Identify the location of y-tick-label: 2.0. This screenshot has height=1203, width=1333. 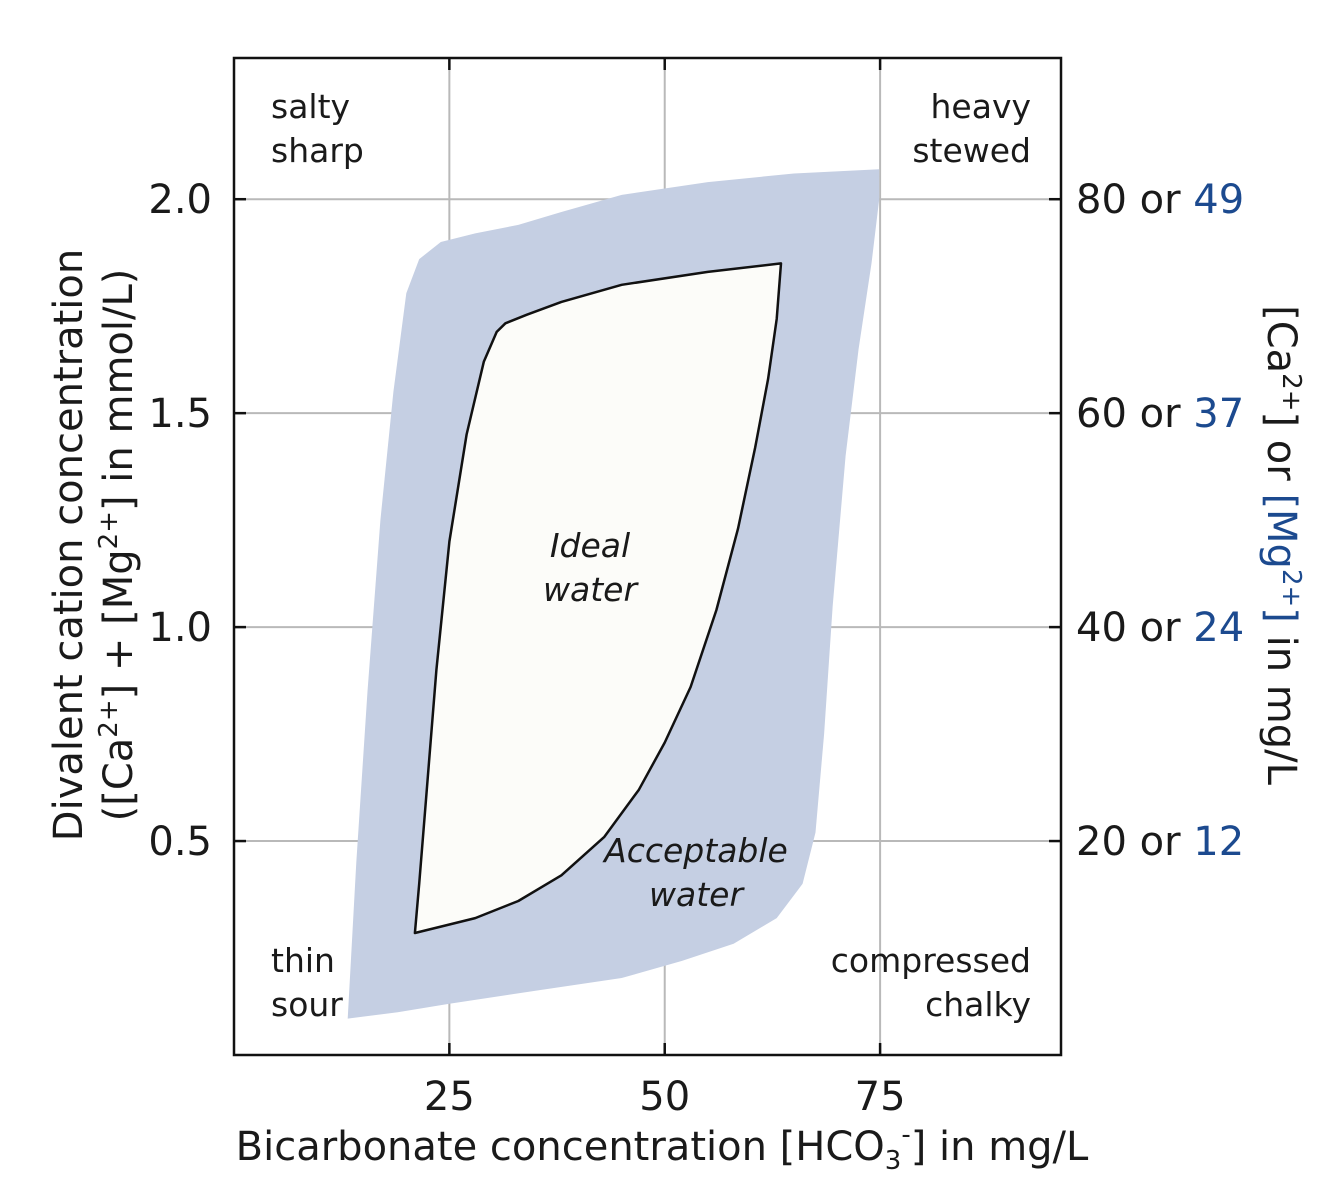
(180, 200).